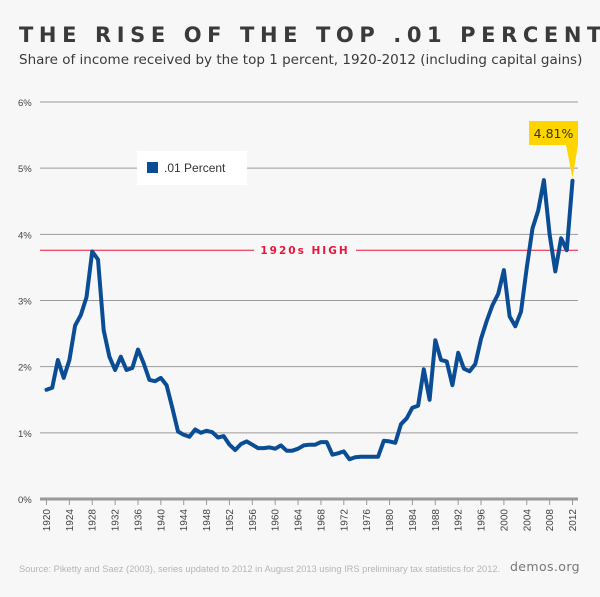 The height and width of the screenshot is (597, 600). I want to click on x-tick-label: 2004, so click(527, 520).